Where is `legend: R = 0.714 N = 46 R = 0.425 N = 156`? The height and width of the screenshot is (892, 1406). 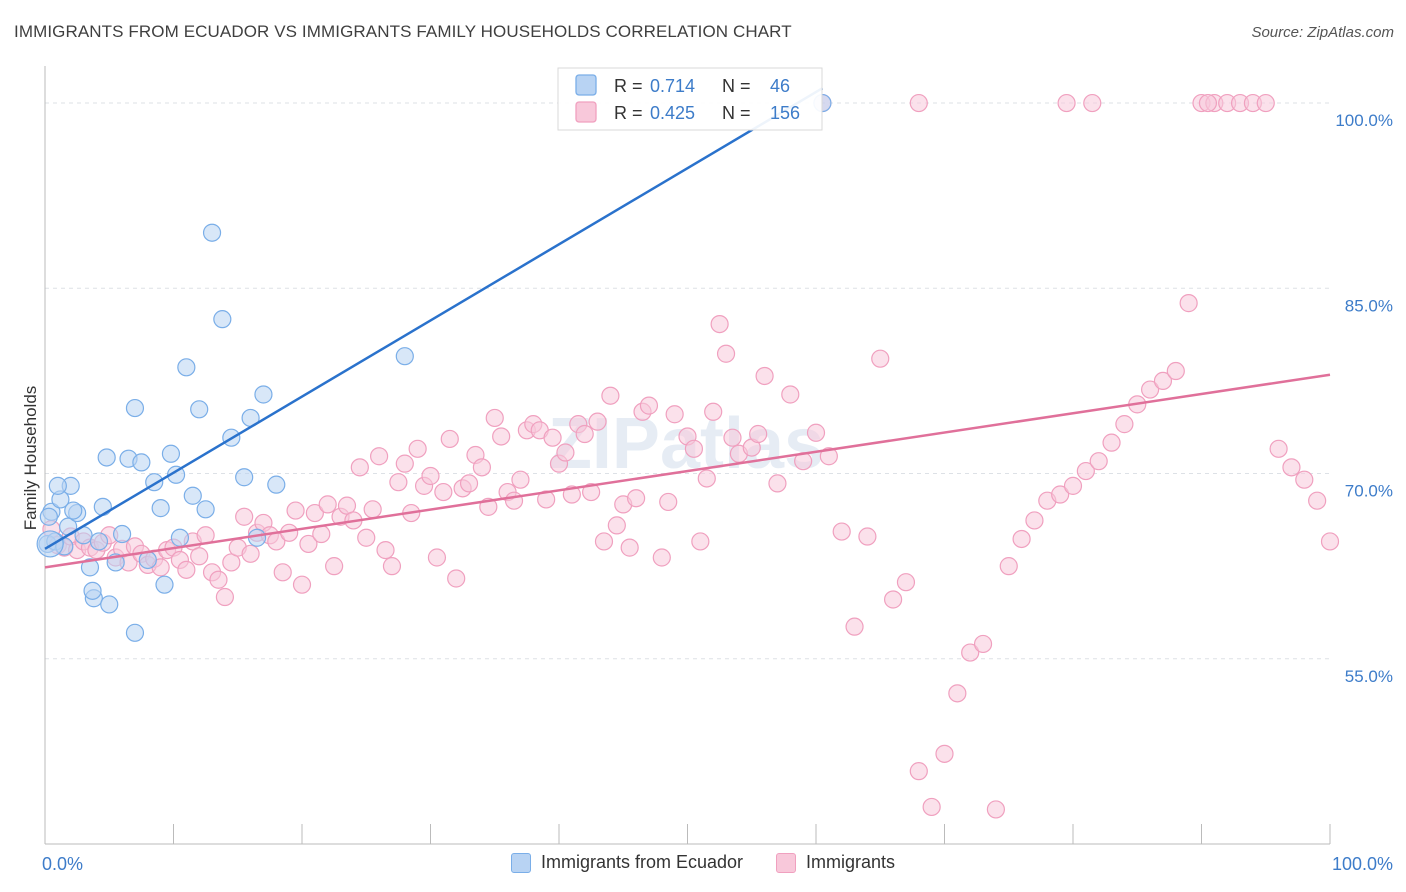 legend: R = 0.714 N = 46 R = 0.425 N = 156 is located at coordinates (690, 99).